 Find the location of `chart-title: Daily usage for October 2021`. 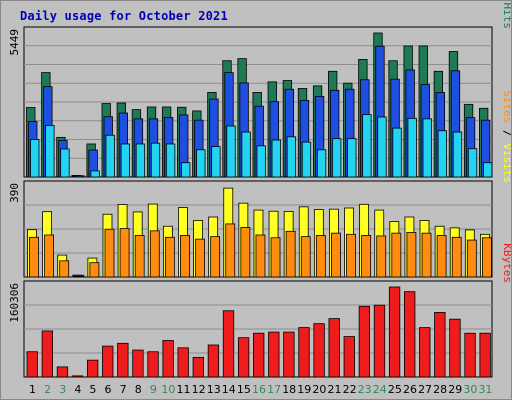

chart-title: Daily usage for October 2021 is located at coordinates (124, 16).